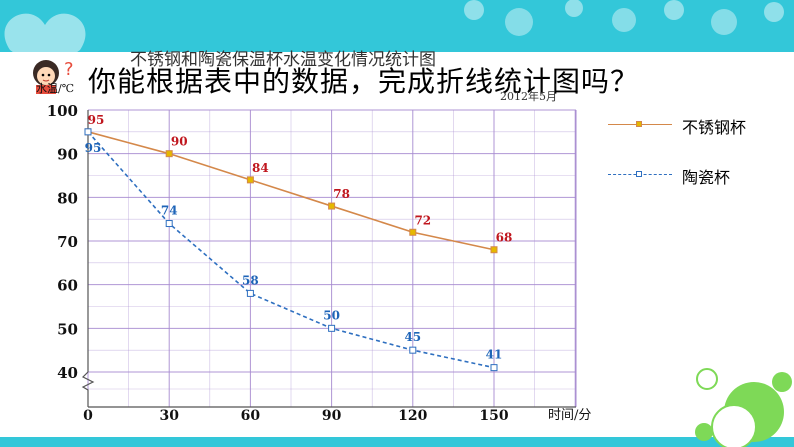  I want to click on top-band, so click(397, 26).